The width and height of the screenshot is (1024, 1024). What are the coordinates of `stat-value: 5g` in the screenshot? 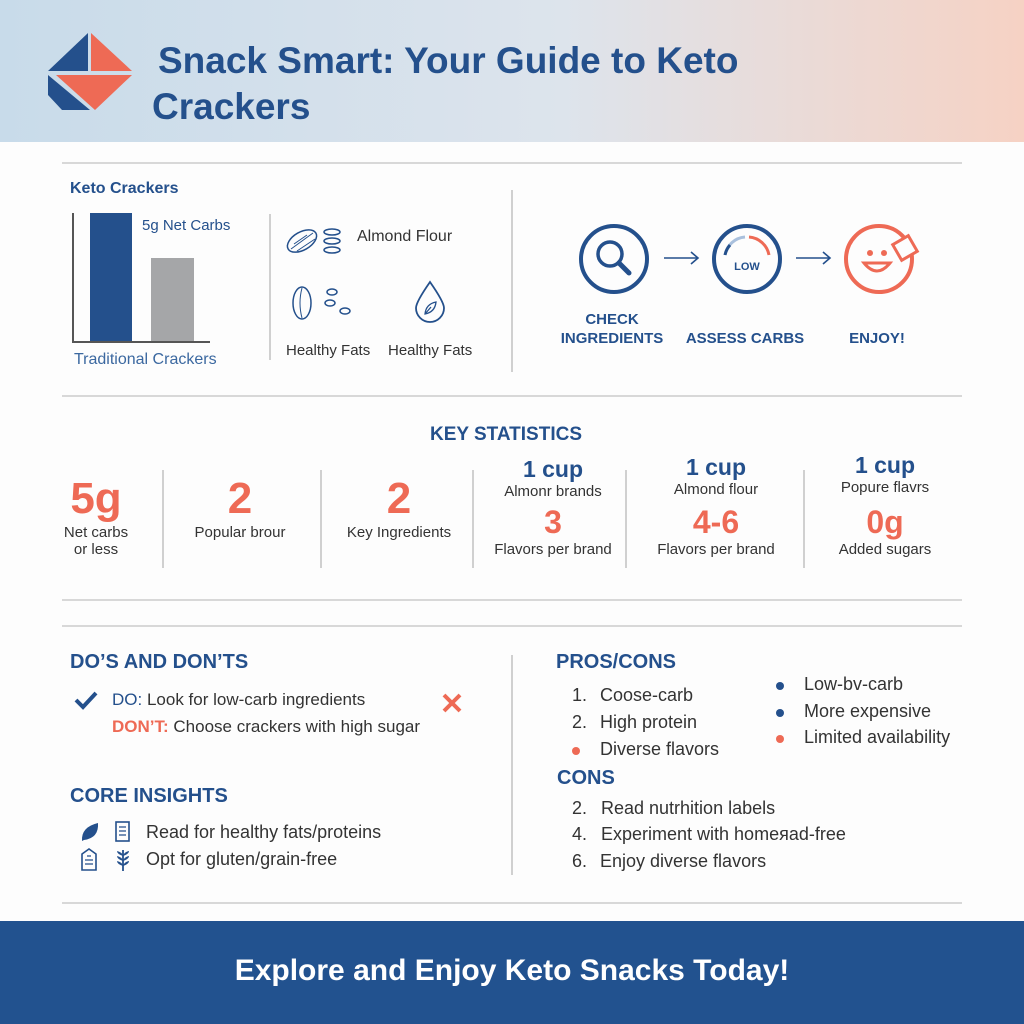 It's located at (96, 498).